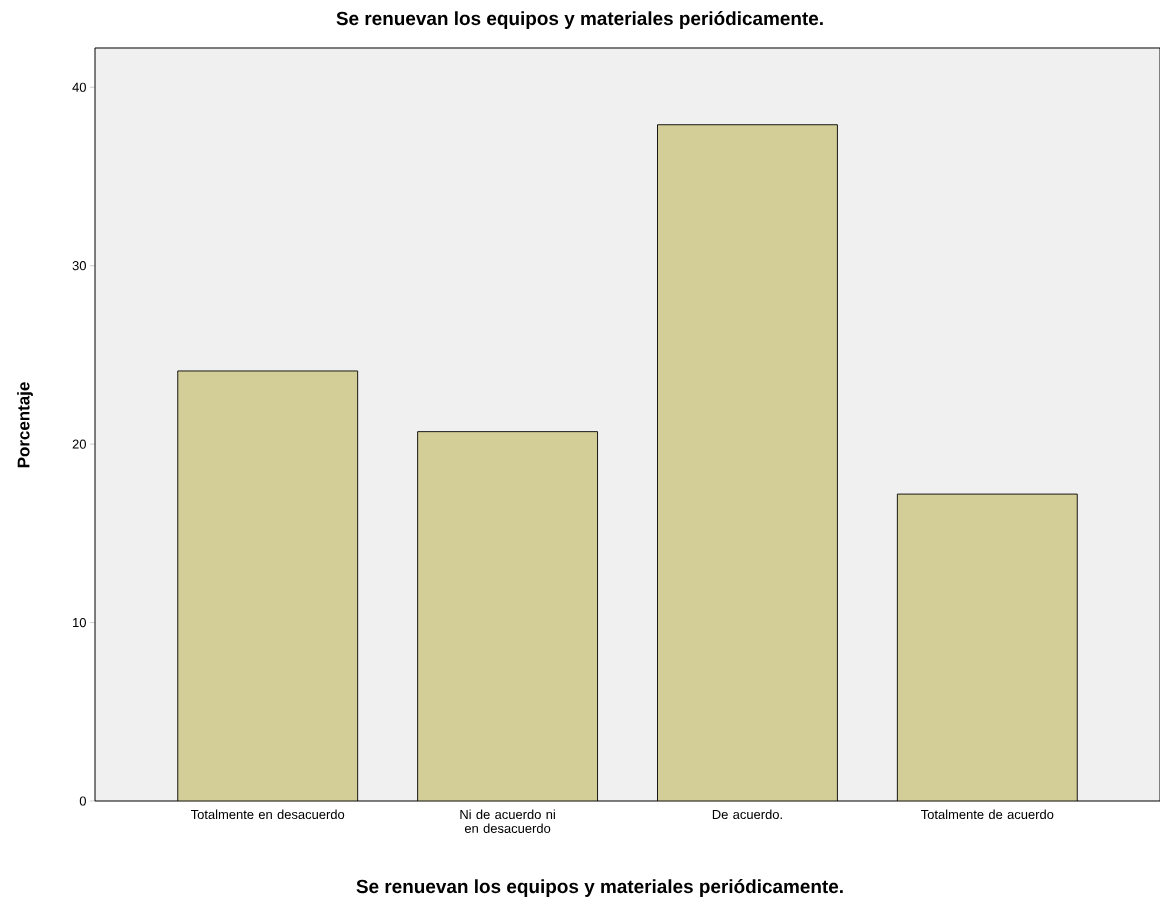 The height and width of the screenshot is (909, 1160). Describe the element at coordinates (987, 814) in the screenshot. I see `x-tick-label: Totalmente de acuerdo` at that location.